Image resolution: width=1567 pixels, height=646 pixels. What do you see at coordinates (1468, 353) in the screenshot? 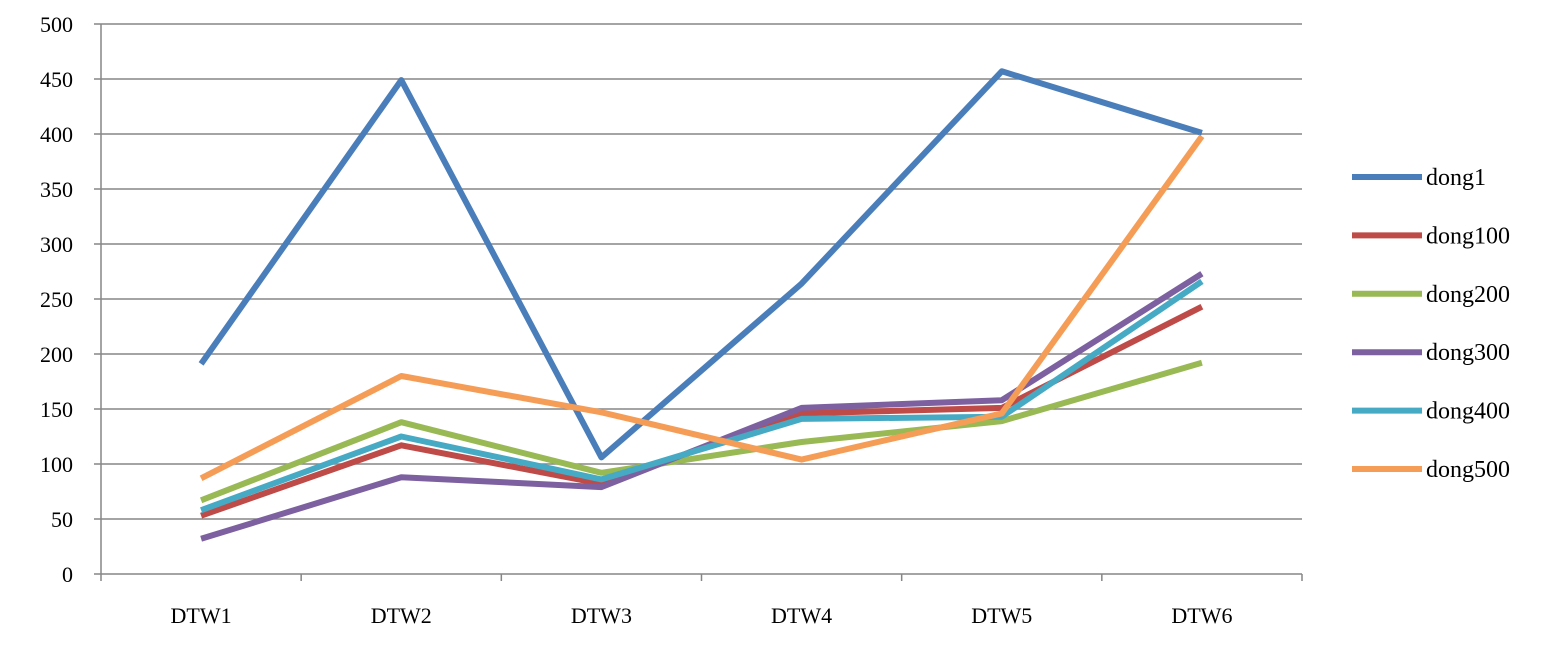
I see `legend-label-dong300: dong300` at bounding box center [1468, 353].